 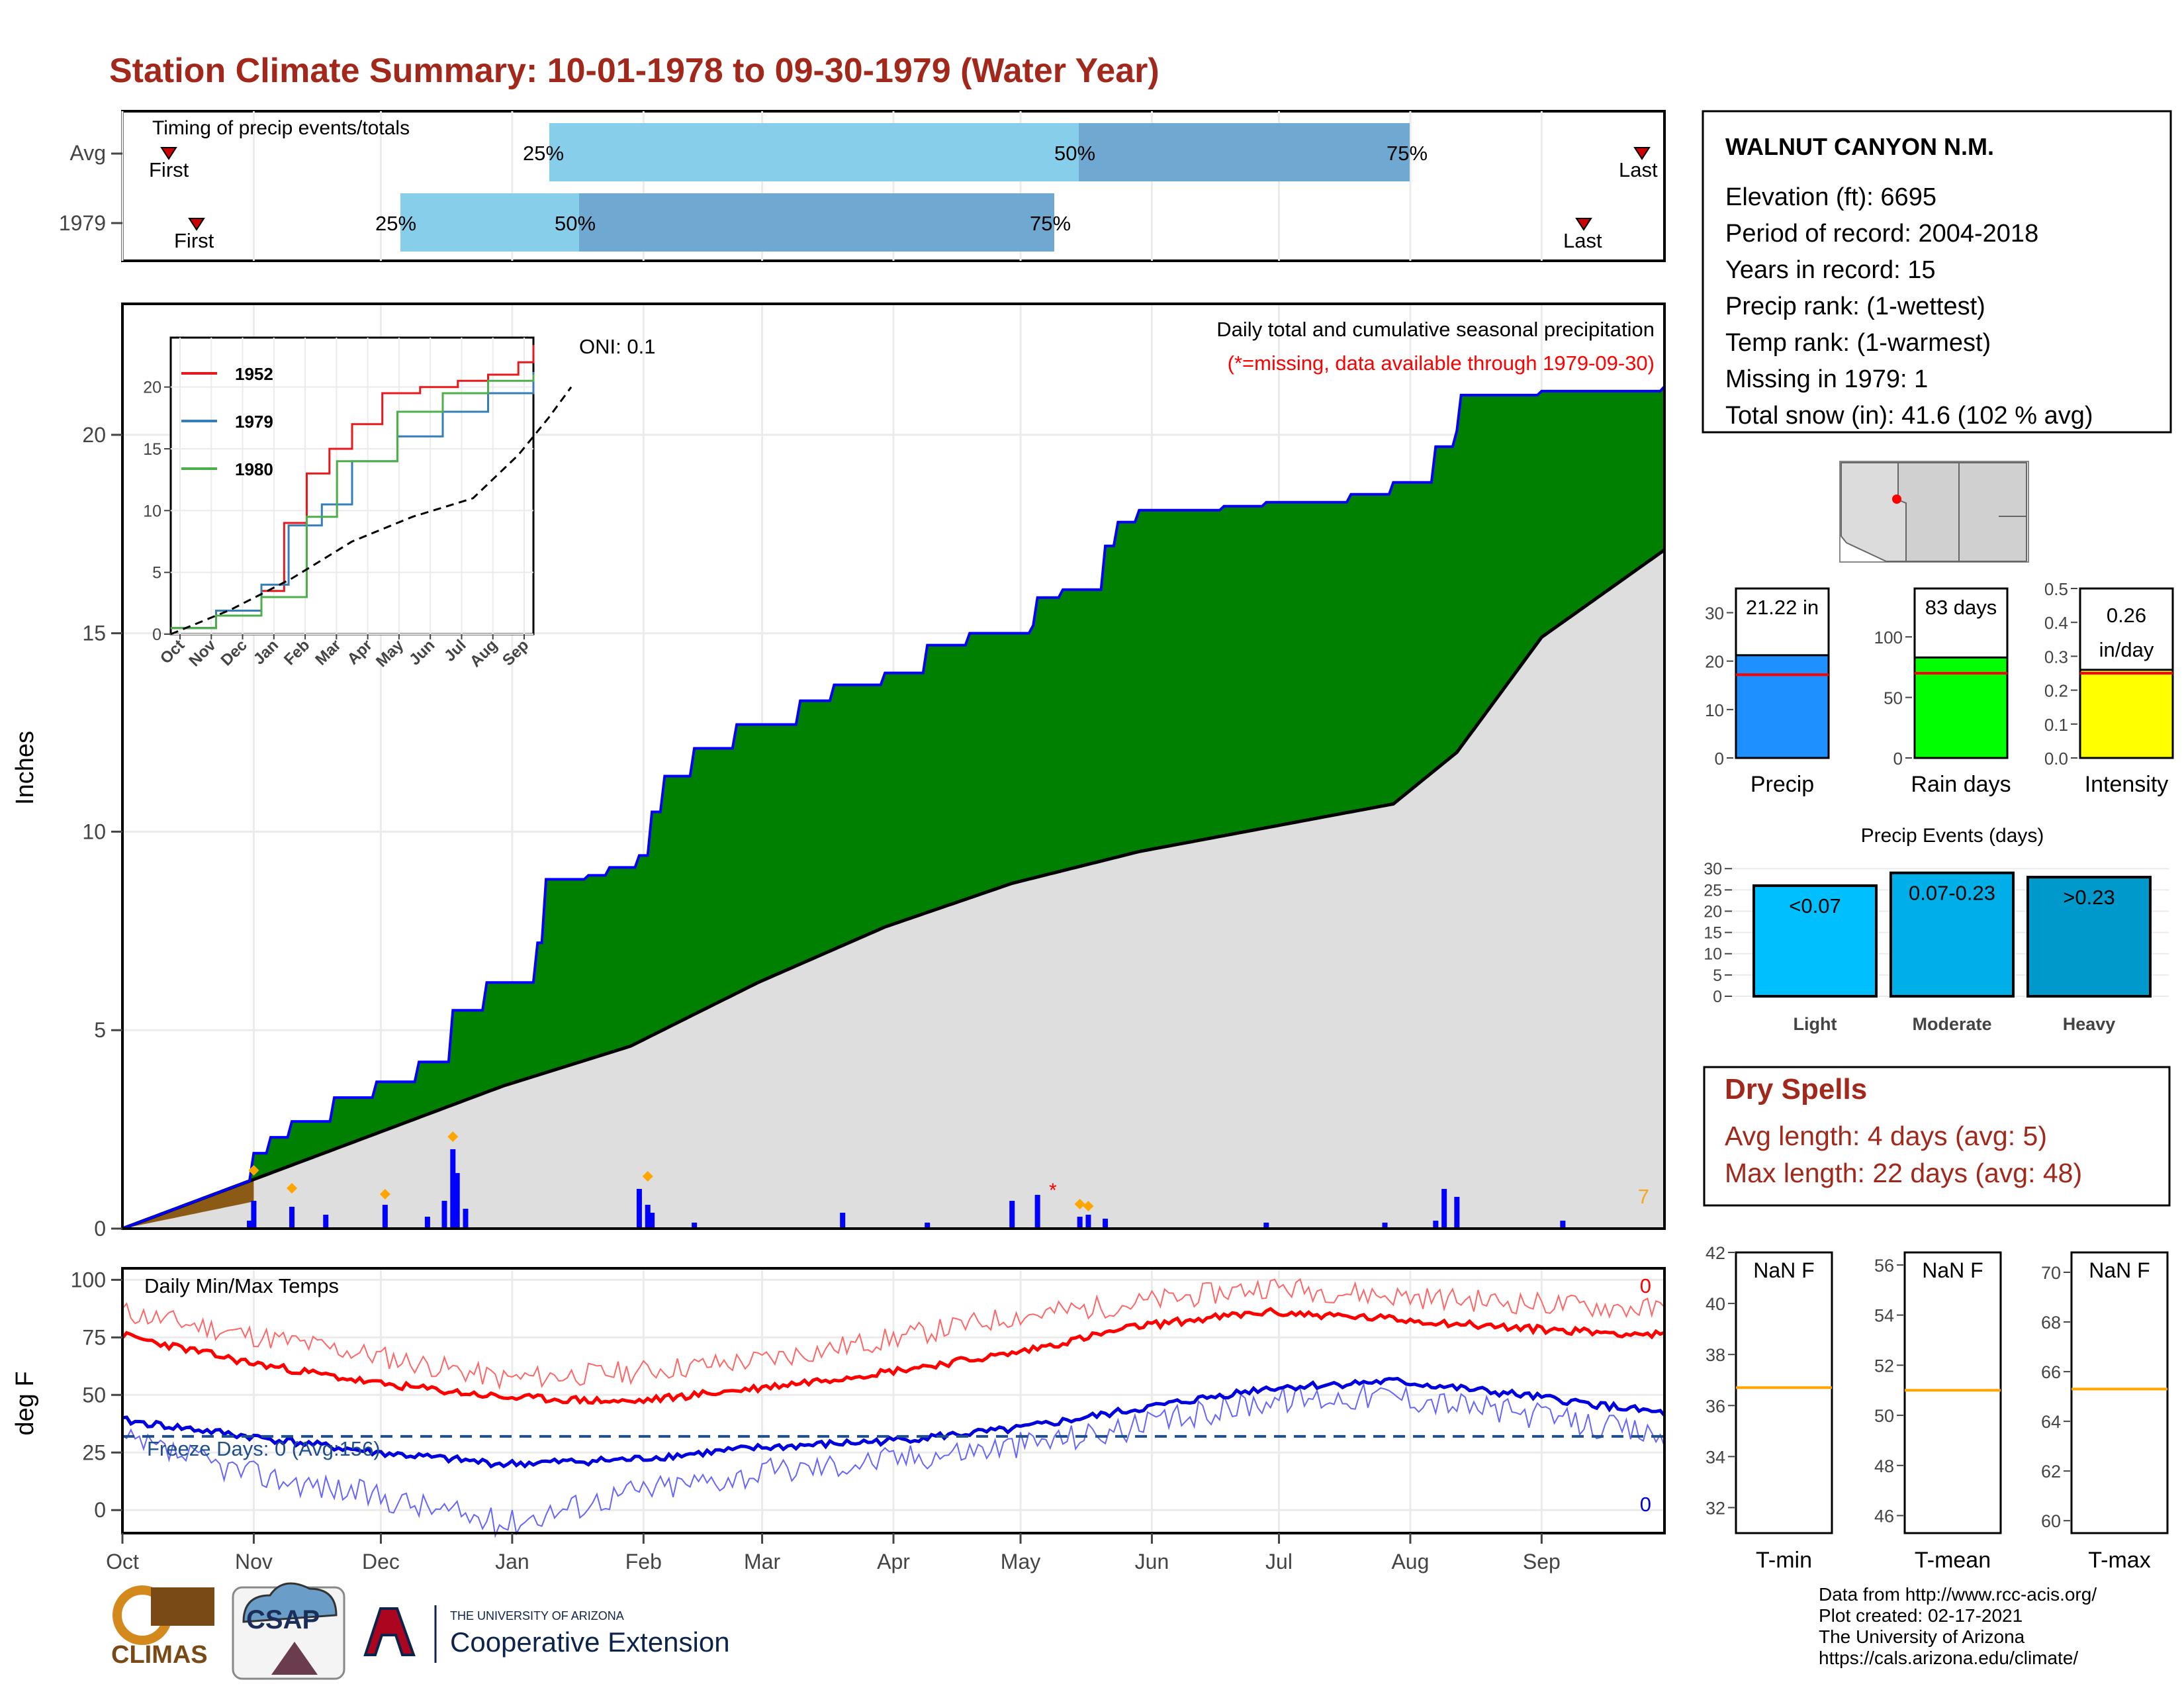 I want to click on temp-box-tick-label: 54, so click(x=1884, y=1316).